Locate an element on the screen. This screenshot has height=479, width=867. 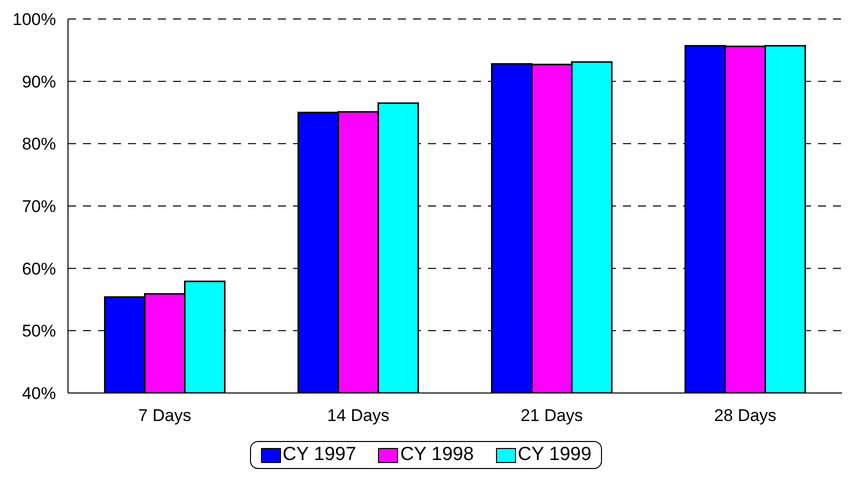
y-tick-label: 90% is located at coordinates (39, 82).